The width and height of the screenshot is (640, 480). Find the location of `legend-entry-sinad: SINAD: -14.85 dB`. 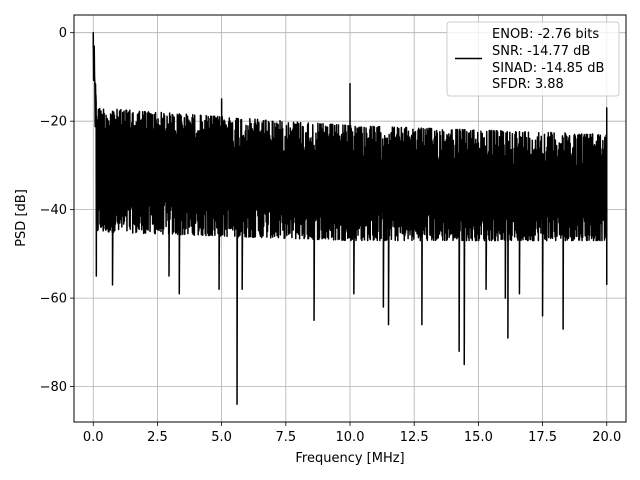

legend-entry-sinad: SINAD: -14.85 dB is located at coordinates (548, 68).